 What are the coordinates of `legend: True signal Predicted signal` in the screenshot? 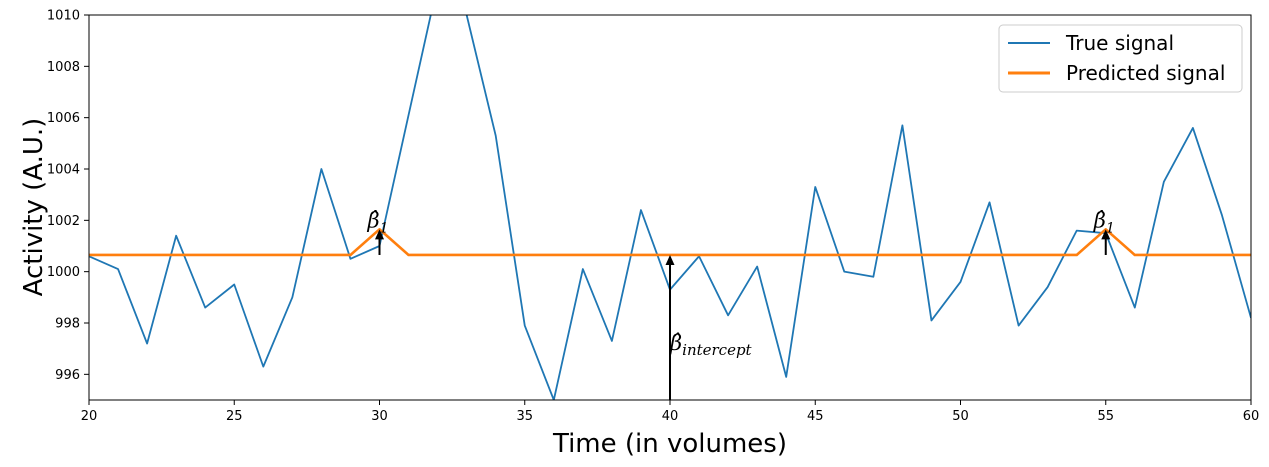 It's located at (1120, 58).